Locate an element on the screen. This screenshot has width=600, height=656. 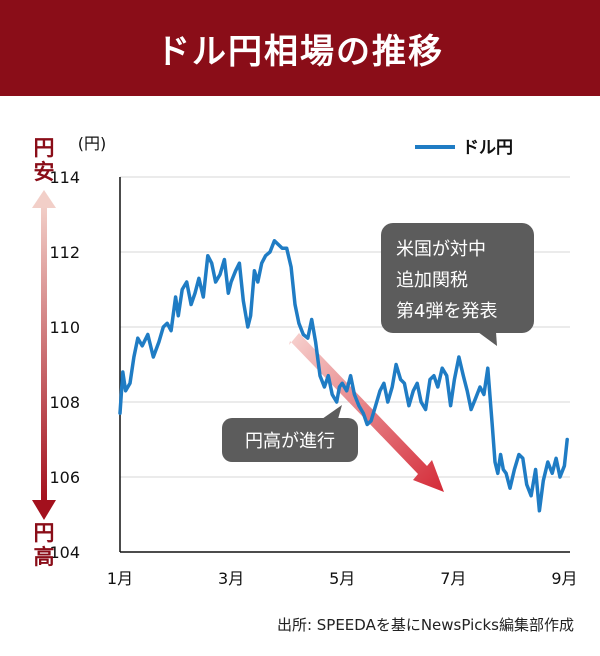
x-tick-label: 1月 is located at coordinates (120, 578).